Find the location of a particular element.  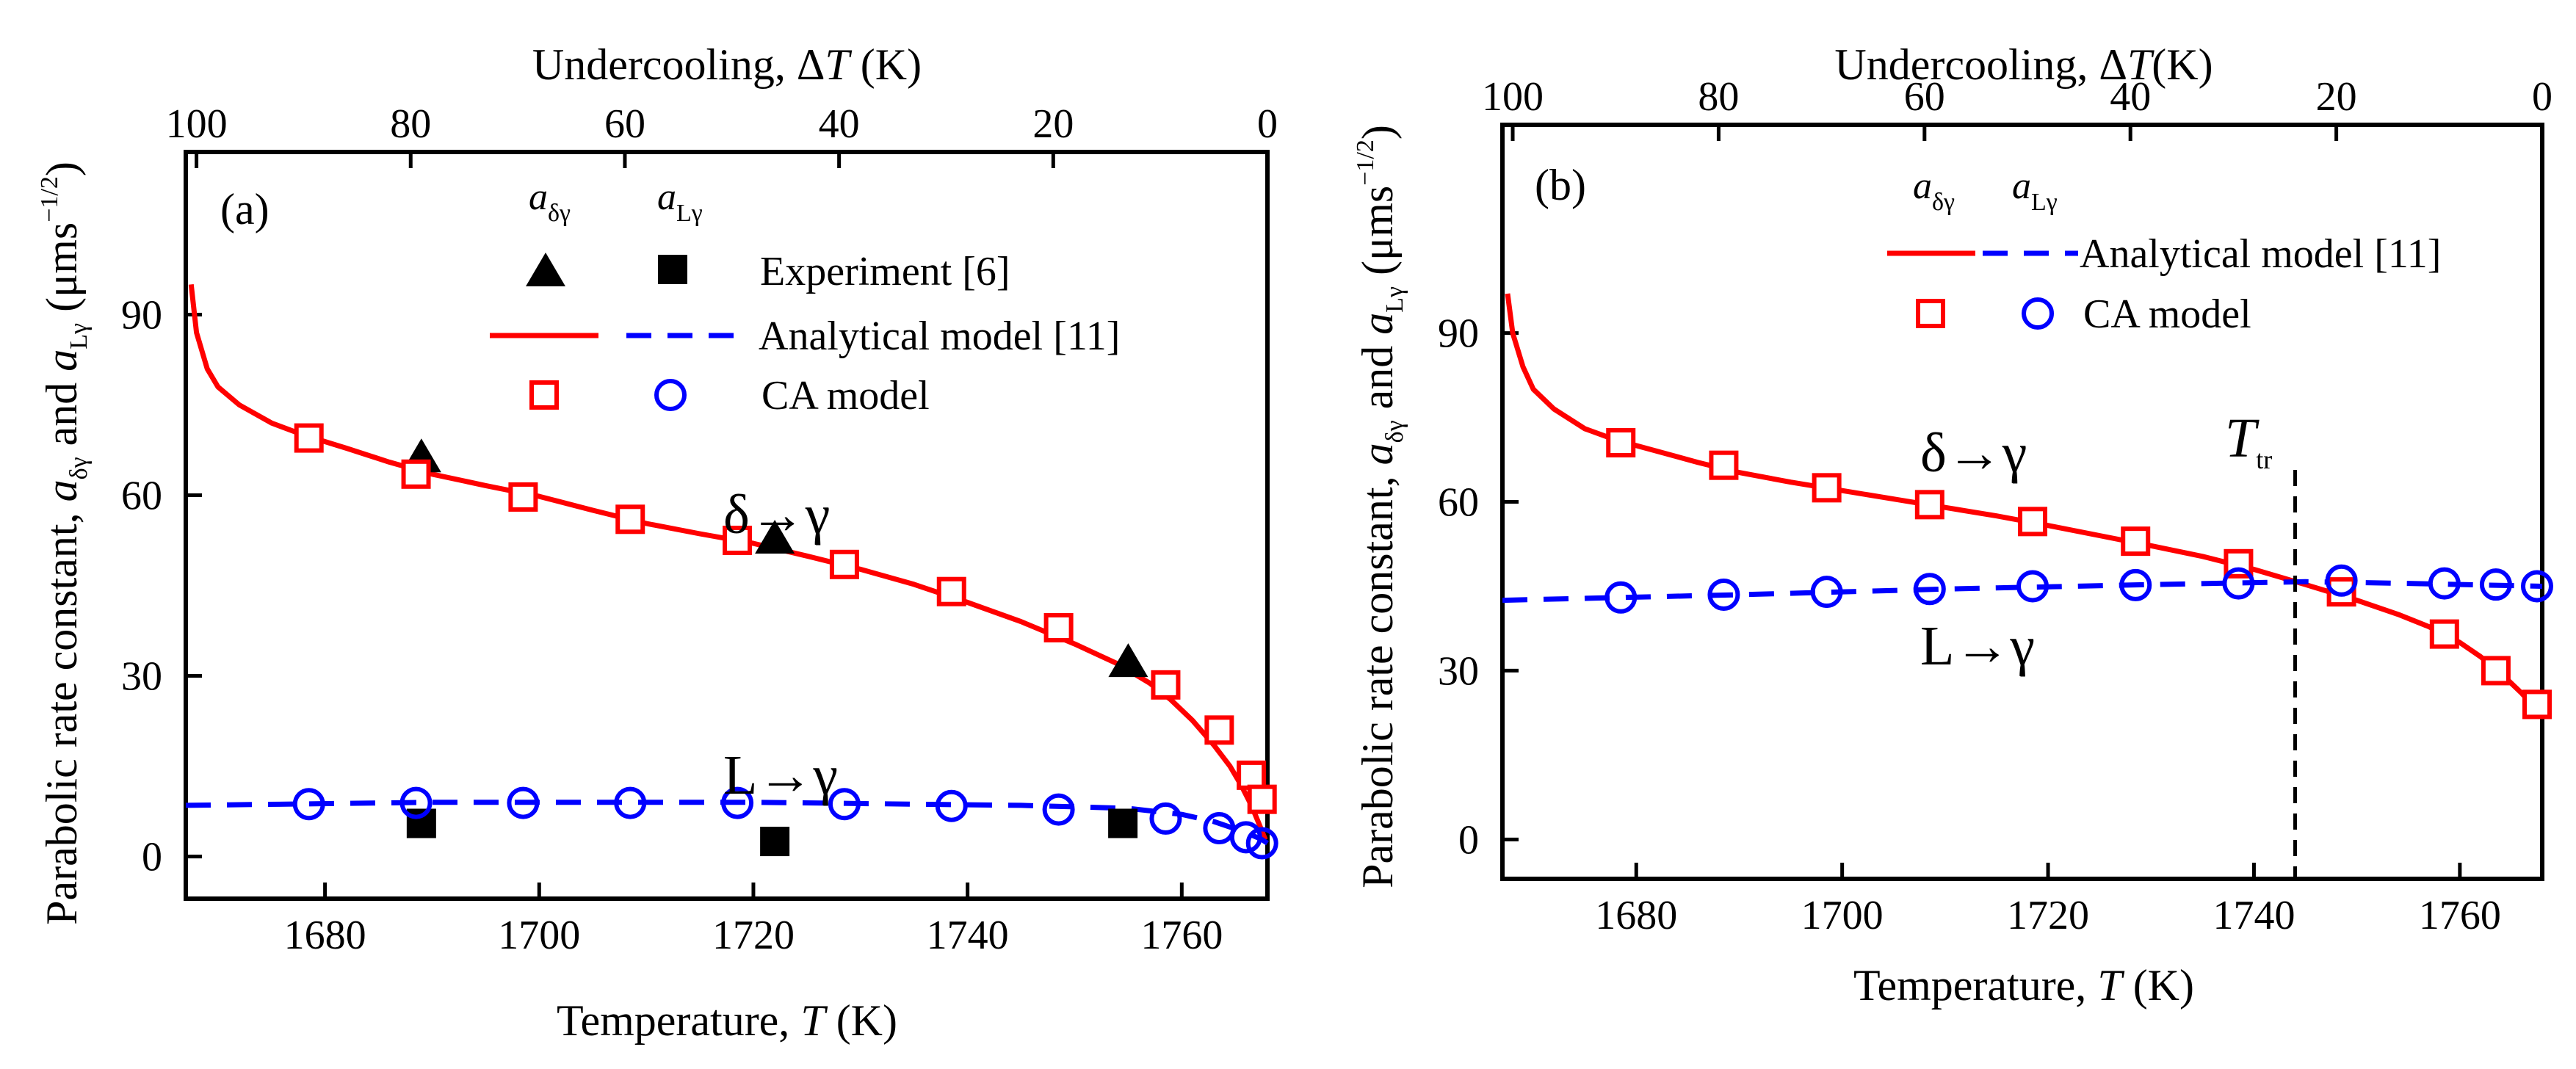

x-tick-label-a-2: 1720 is located at coordinates (753, 935).